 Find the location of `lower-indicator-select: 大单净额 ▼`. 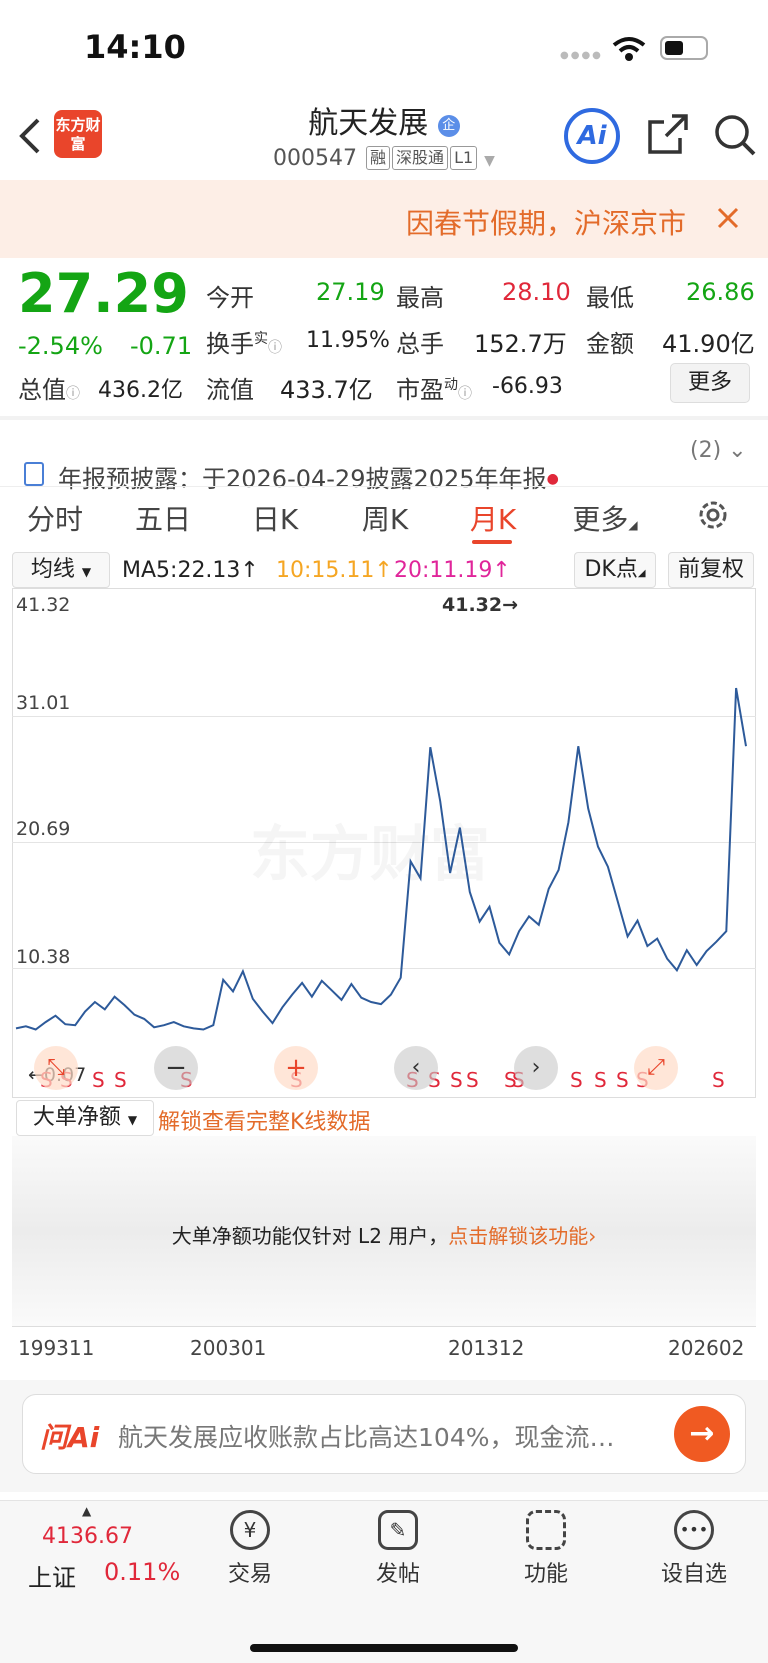

lower-indicator-select: 大单净额 ▼ is located at coordinates (85, 1118).